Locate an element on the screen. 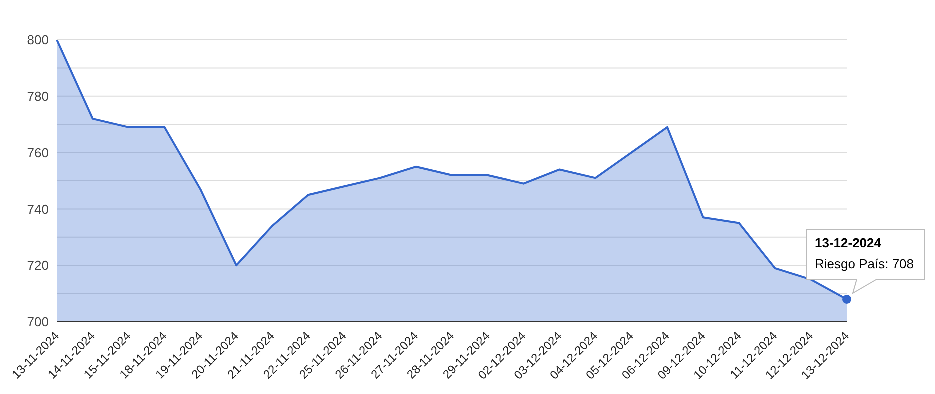 The width and height of the screenshot is (935, 394). y-tick-label: 780 is located at coordinates (38, 96).